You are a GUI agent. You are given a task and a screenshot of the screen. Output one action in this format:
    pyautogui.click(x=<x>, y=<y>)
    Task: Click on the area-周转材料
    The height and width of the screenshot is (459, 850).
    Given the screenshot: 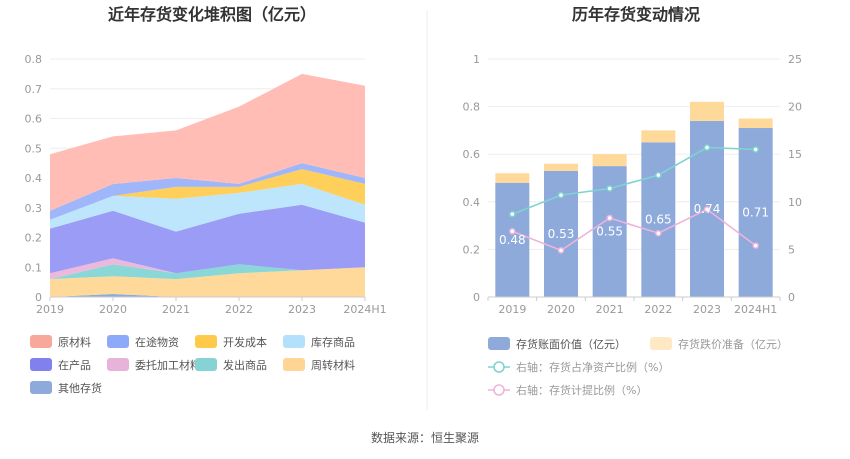 What is the action you would take?
    pyautogui.click(x=207, y=282)
    